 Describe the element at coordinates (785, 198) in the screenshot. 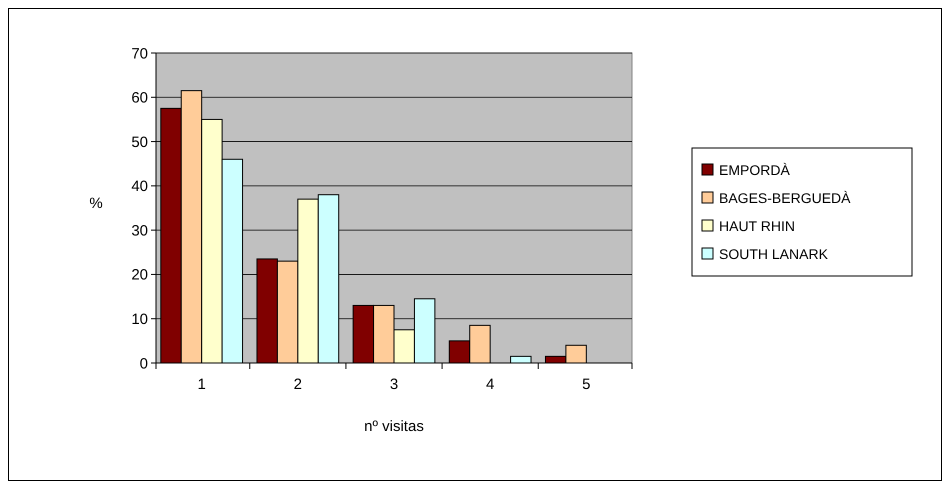

I see `legend-label: BAGES-BERGUEDÀ` at that location.